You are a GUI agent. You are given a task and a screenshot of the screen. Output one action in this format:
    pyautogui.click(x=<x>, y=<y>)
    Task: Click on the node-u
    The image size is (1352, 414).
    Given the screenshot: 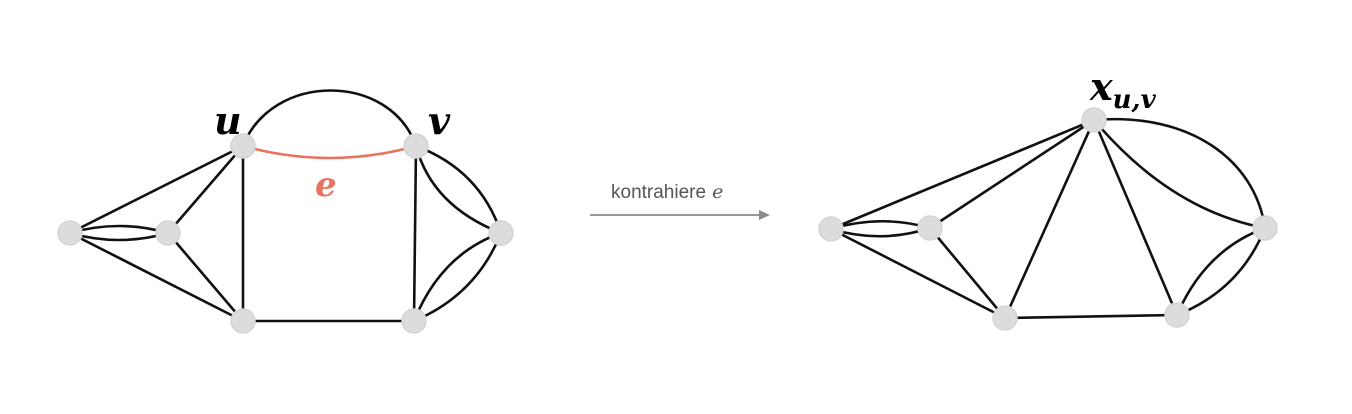 What is the action you would take?
    pyautogui.click(x=243, y=146)
    